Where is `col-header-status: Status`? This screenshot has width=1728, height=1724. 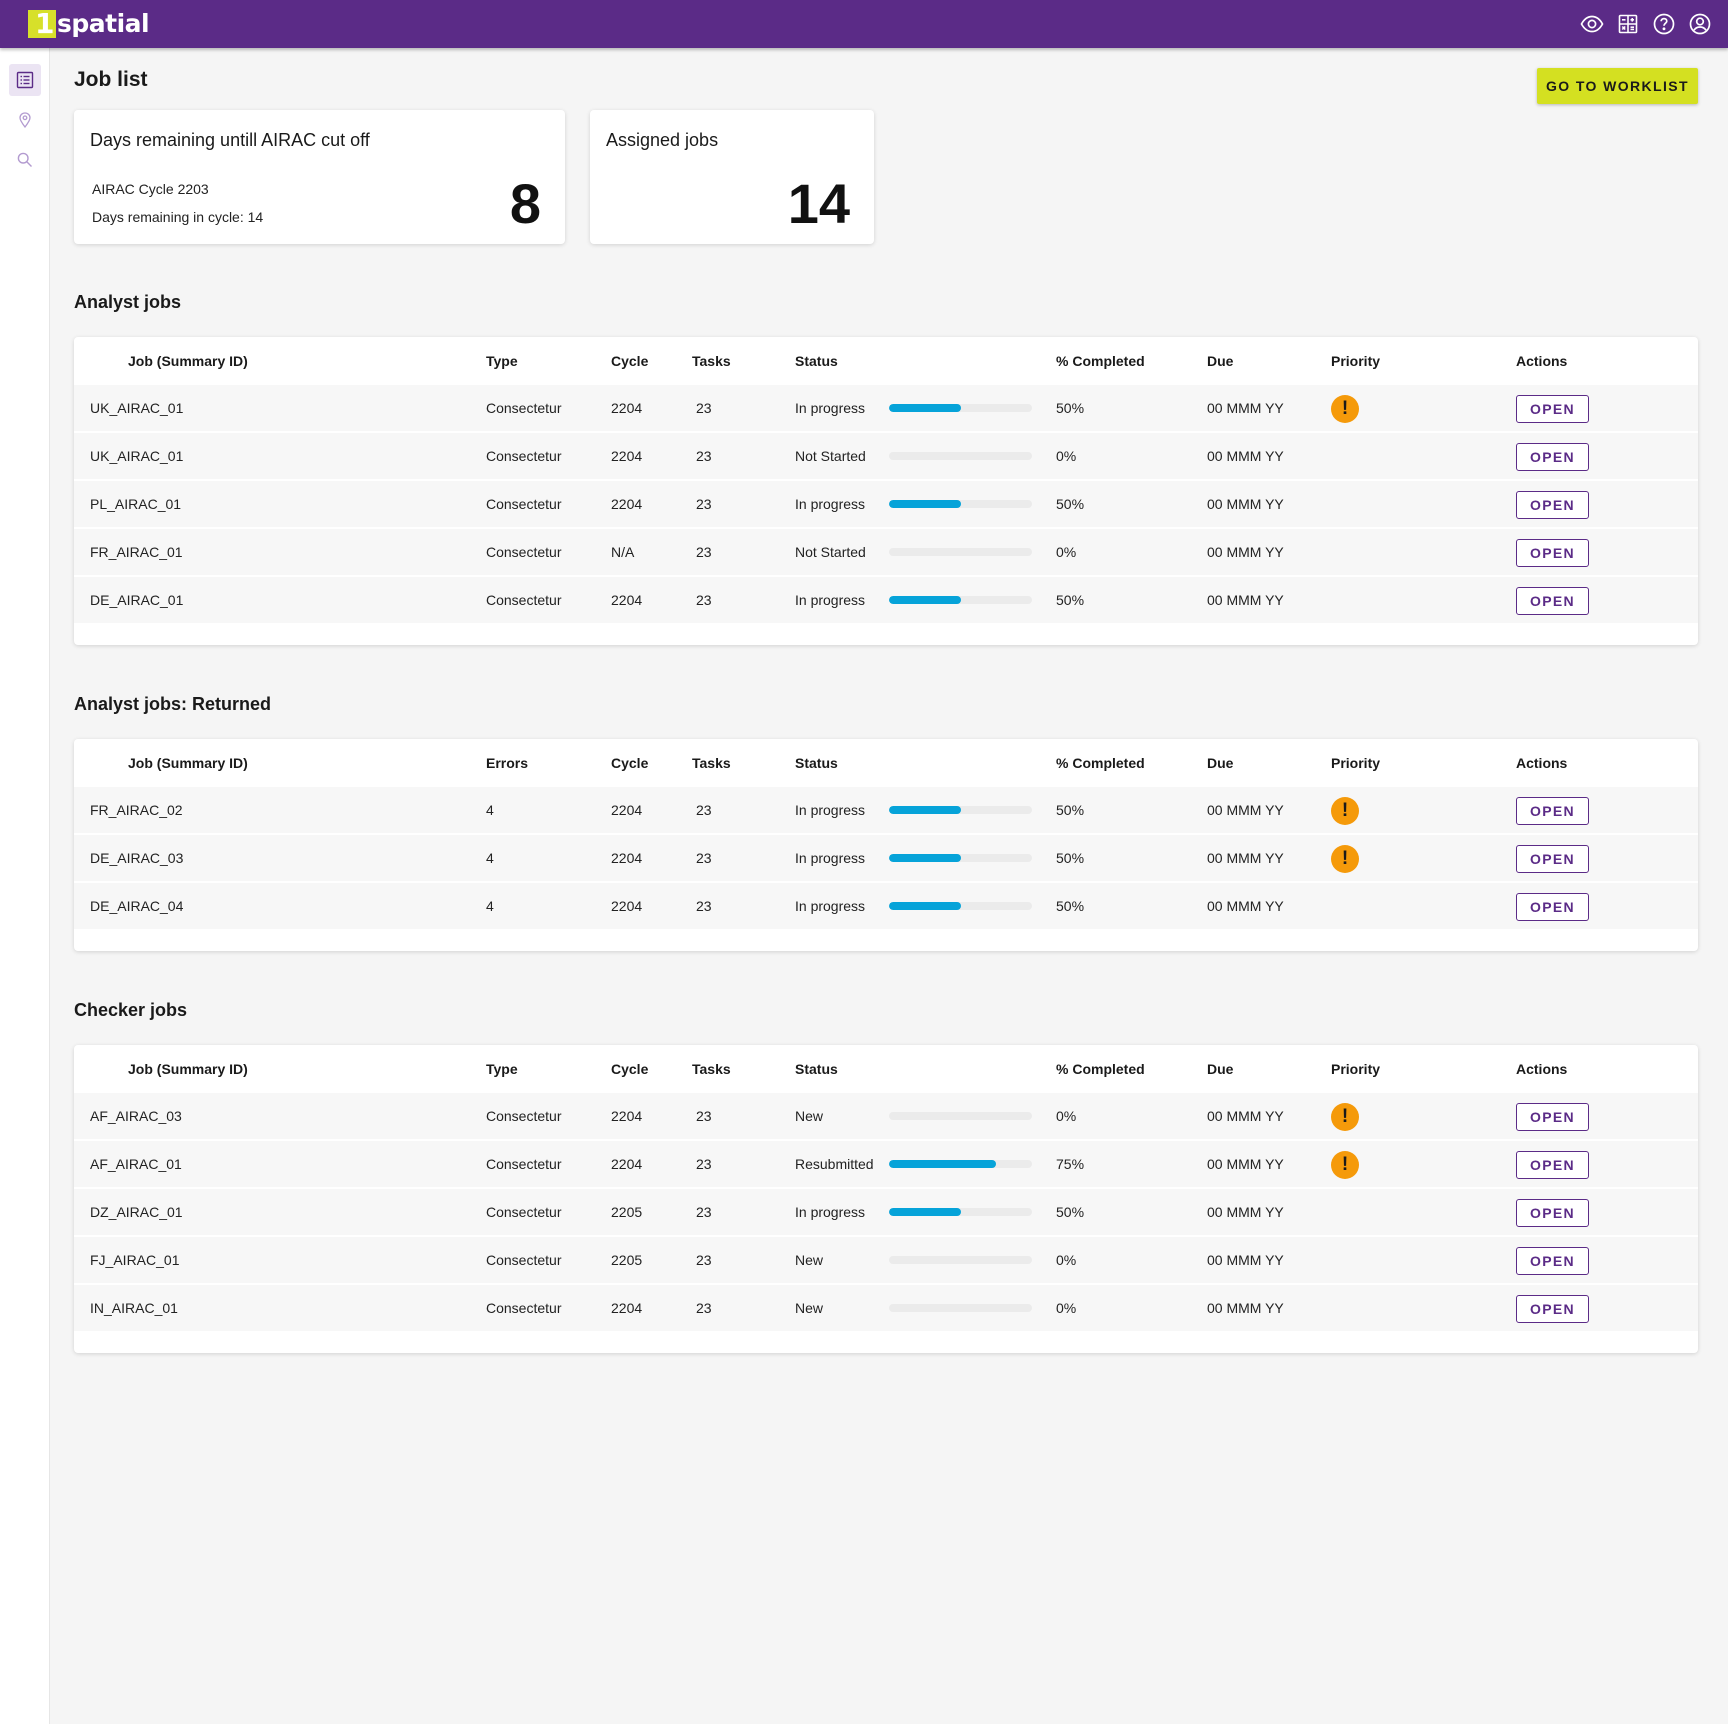 col-header-status: Status is located at coordinates (816, 361).